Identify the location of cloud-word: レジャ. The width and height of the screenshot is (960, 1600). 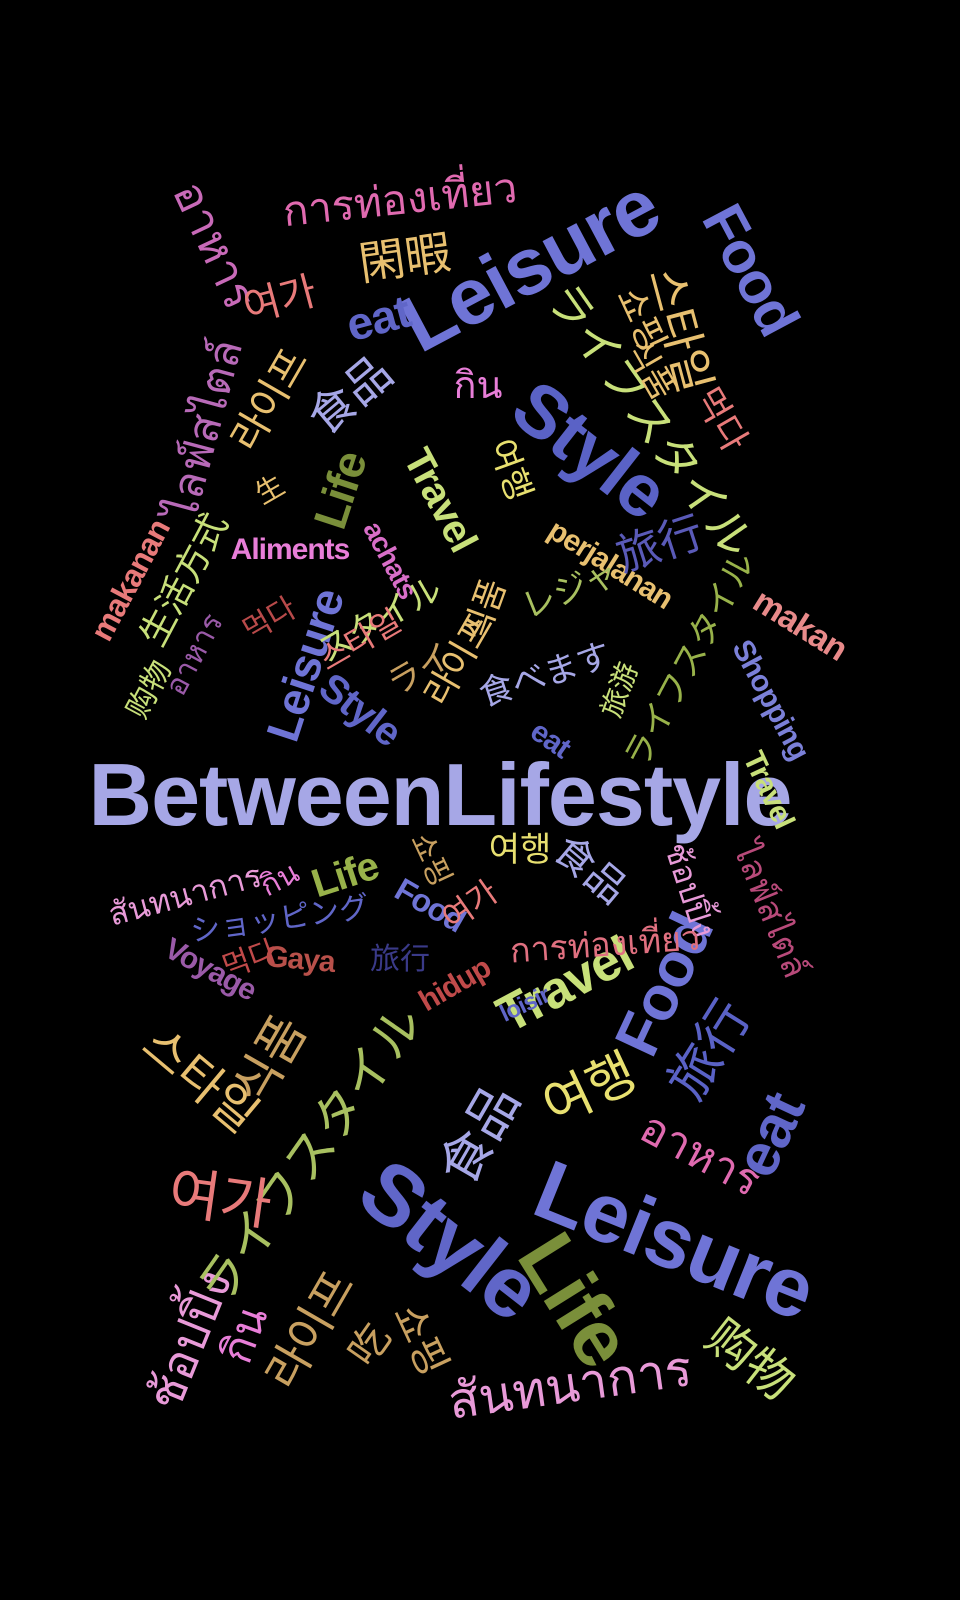
(570, 590).